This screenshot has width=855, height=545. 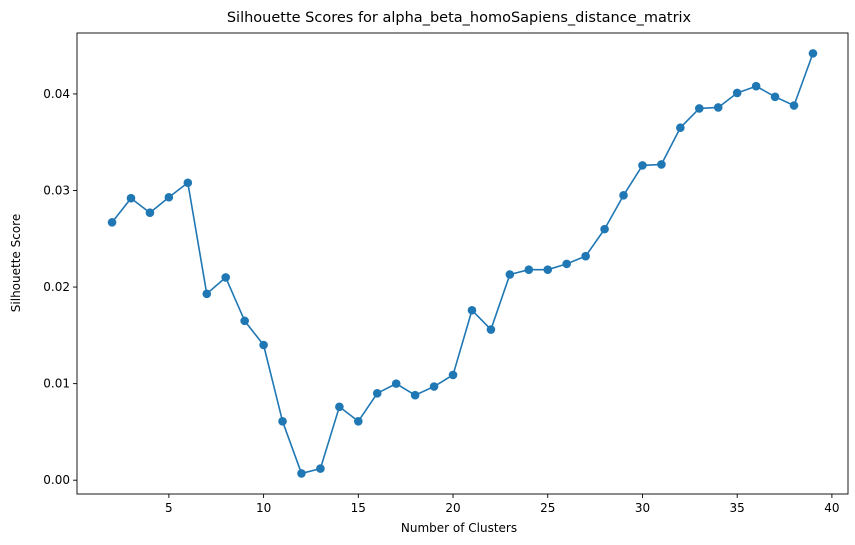 I want to click on x-tick-label: 20, so click(x=452, y=508).